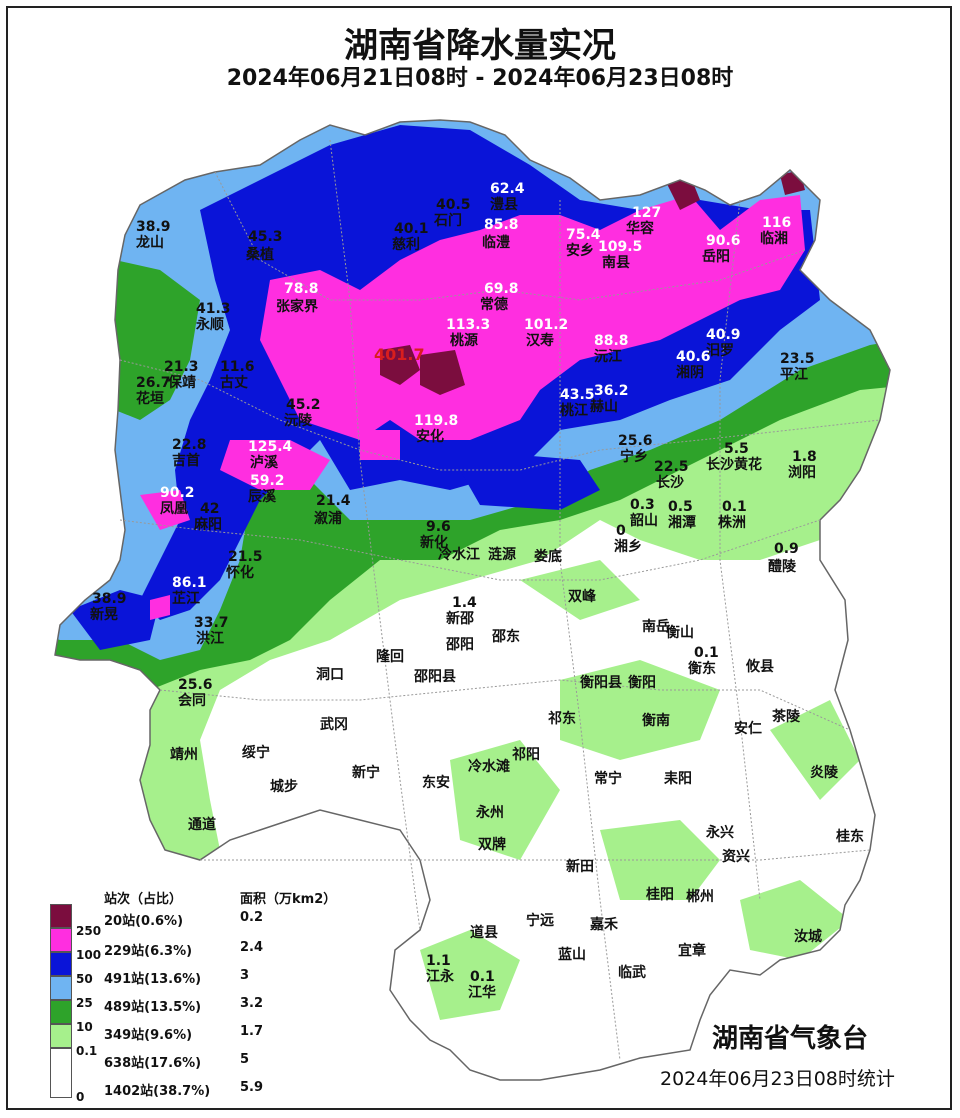  What do you see at coordinates (153, 979) in the screenshot?
I see `legend-stations: 491站(13.6%)` at bounding box center [153, 979].